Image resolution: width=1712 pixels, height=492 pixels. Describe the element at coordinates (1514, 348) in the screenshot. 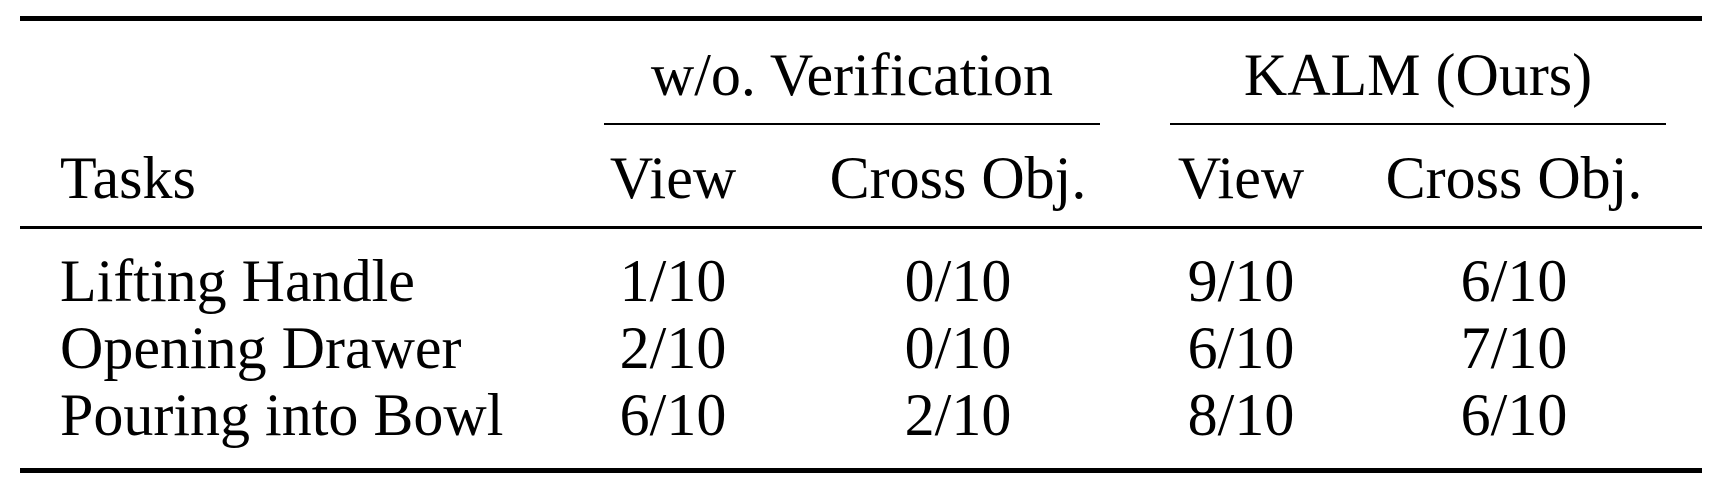

I see `table-cell: 7/10` at that location.